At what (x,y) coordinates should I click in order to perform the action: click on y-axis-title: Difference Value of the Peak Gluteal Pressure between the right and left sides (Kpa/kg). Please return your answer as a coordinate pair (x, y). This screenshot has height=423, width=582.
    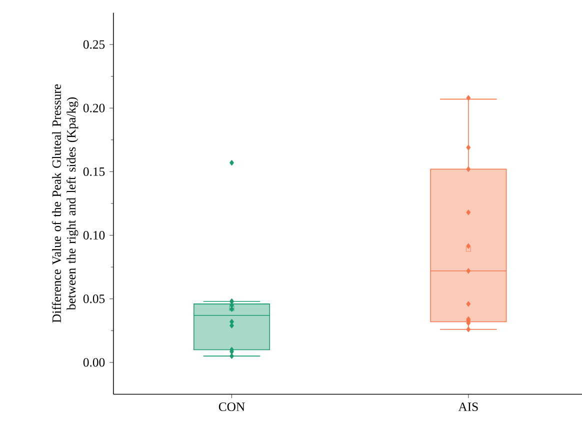
    Looking at the image, I should click on (65, 203).